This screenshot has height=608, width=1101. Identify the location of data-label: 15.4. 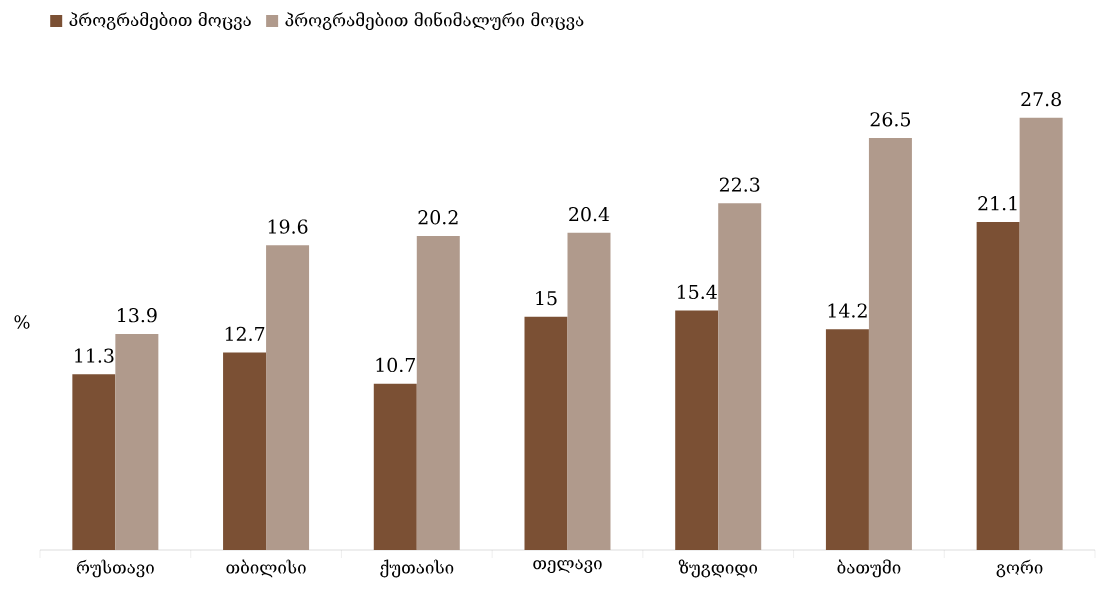
(697, 292).